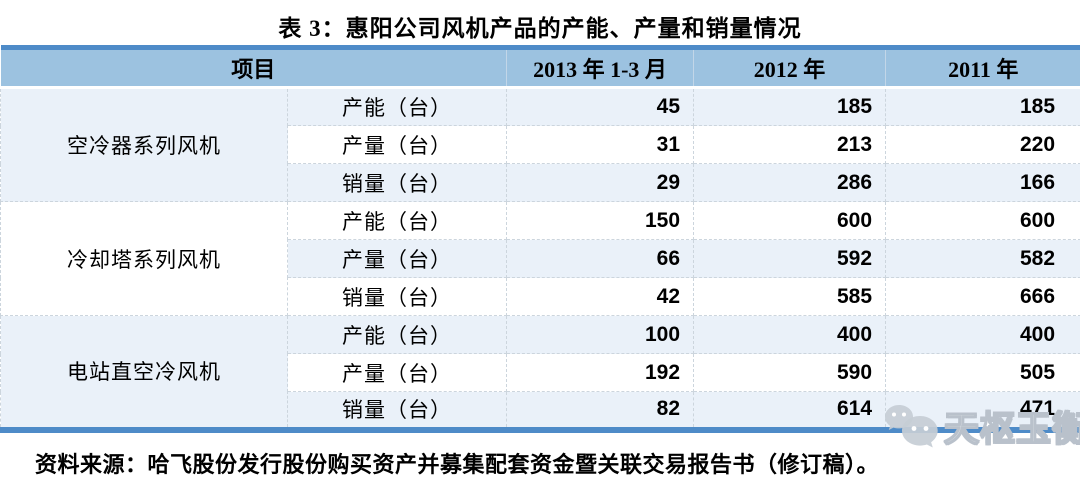 Image resolution: width=1080 pixels, height=483 pixels. What do you see at coordinates (540, 28) in the screenshot?
I see `table-title: 表 3：惠阳公司风机产品的产能、产量和销量情况` at bounding box center [540, 28].